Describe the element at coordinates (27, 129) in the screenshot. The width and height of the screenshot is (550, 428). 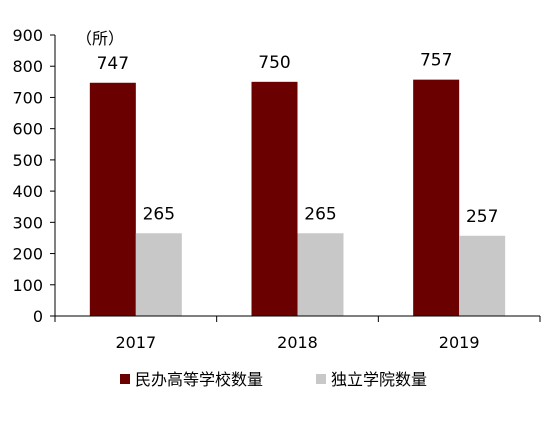
I see `y-tick-label: 600` at that location.